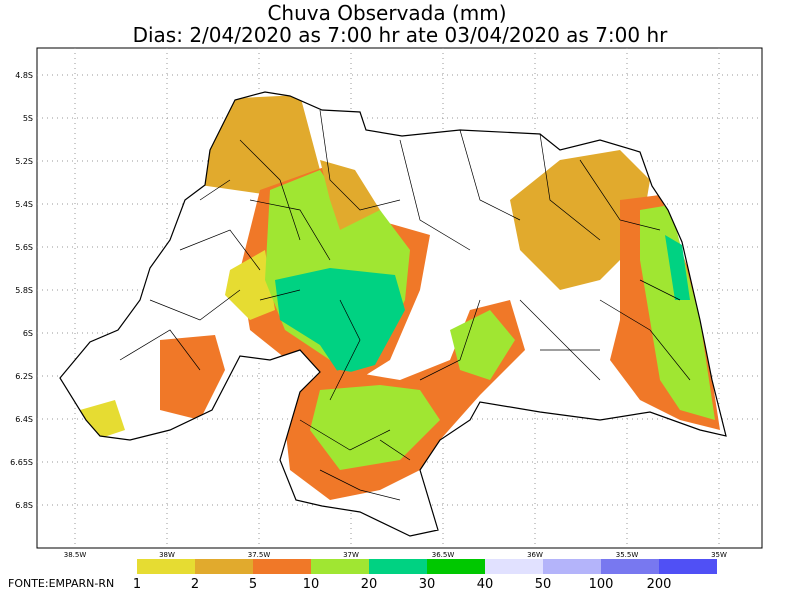 The height and width of the screenshot is (600, 800). Describe the element at coordinates (28, 118) in the screenshot. I see `lat-tick-label: 5S` at that location.